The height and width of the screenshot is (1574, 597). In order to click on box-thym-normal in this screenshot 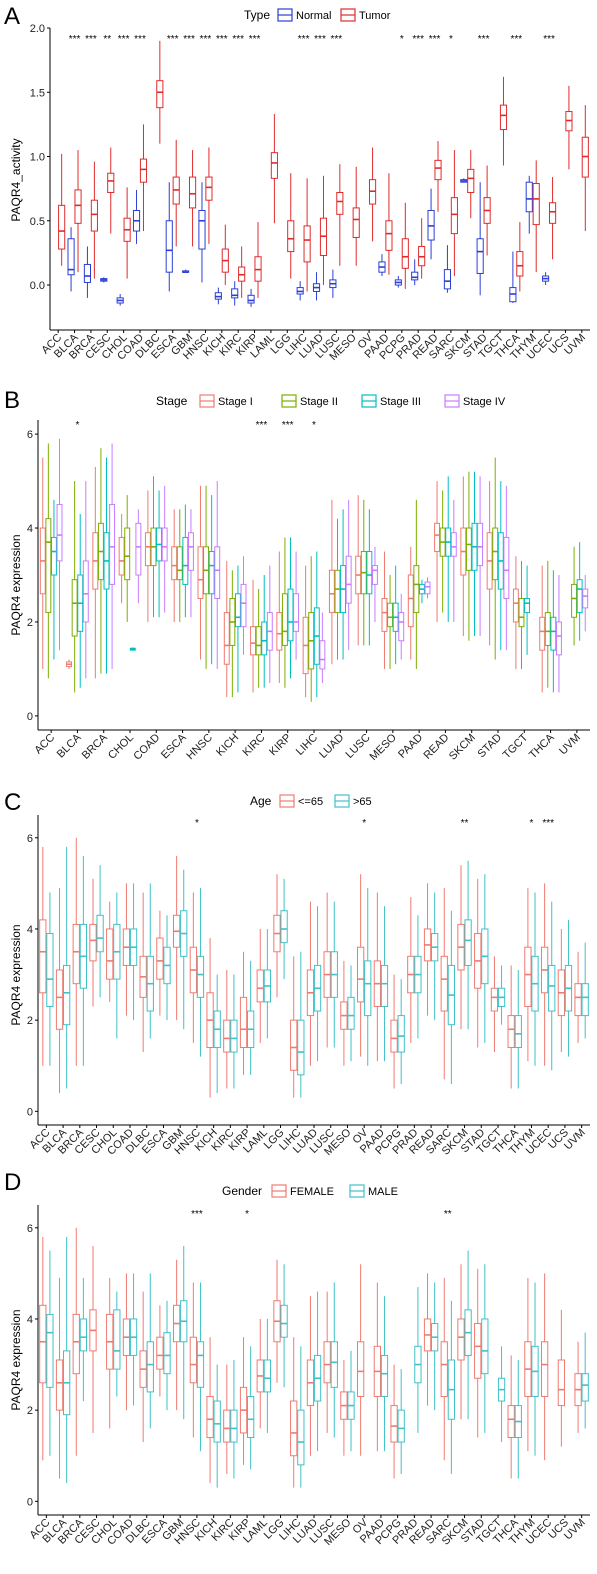, I will do `click(529, 204)`.